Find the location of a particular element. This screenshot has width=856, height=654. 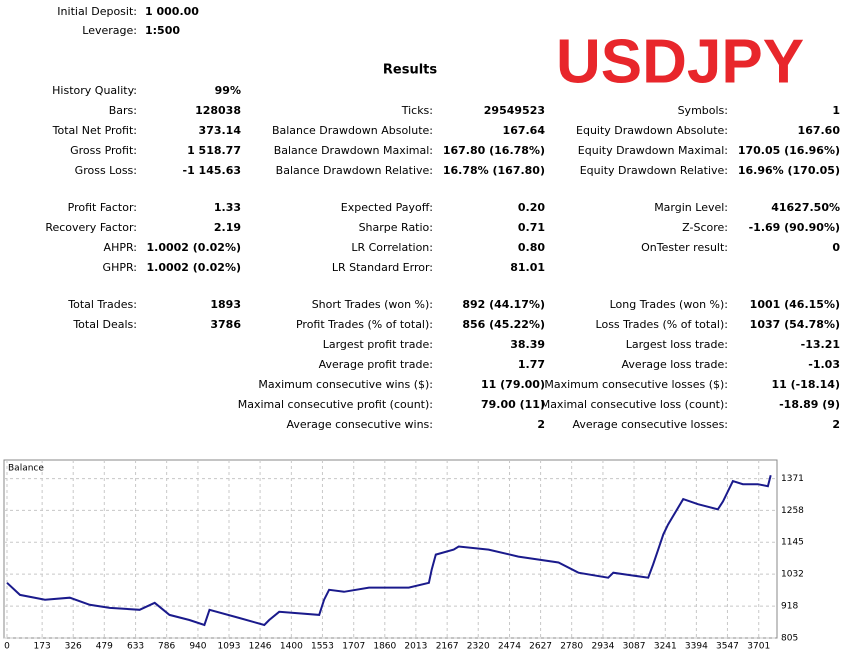

stat-value: 29549523 is located at coordinates (514, 110).